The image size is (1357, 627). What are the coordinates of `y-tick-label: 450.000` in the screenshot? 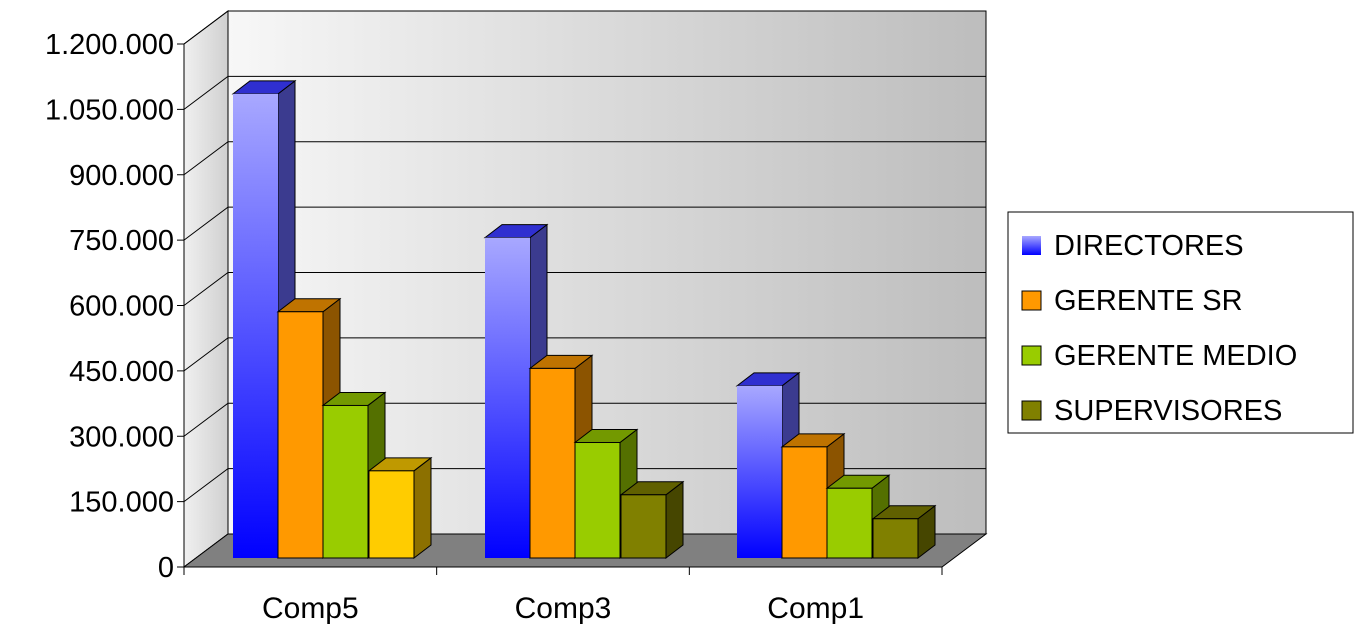 It's located at (121, 372).